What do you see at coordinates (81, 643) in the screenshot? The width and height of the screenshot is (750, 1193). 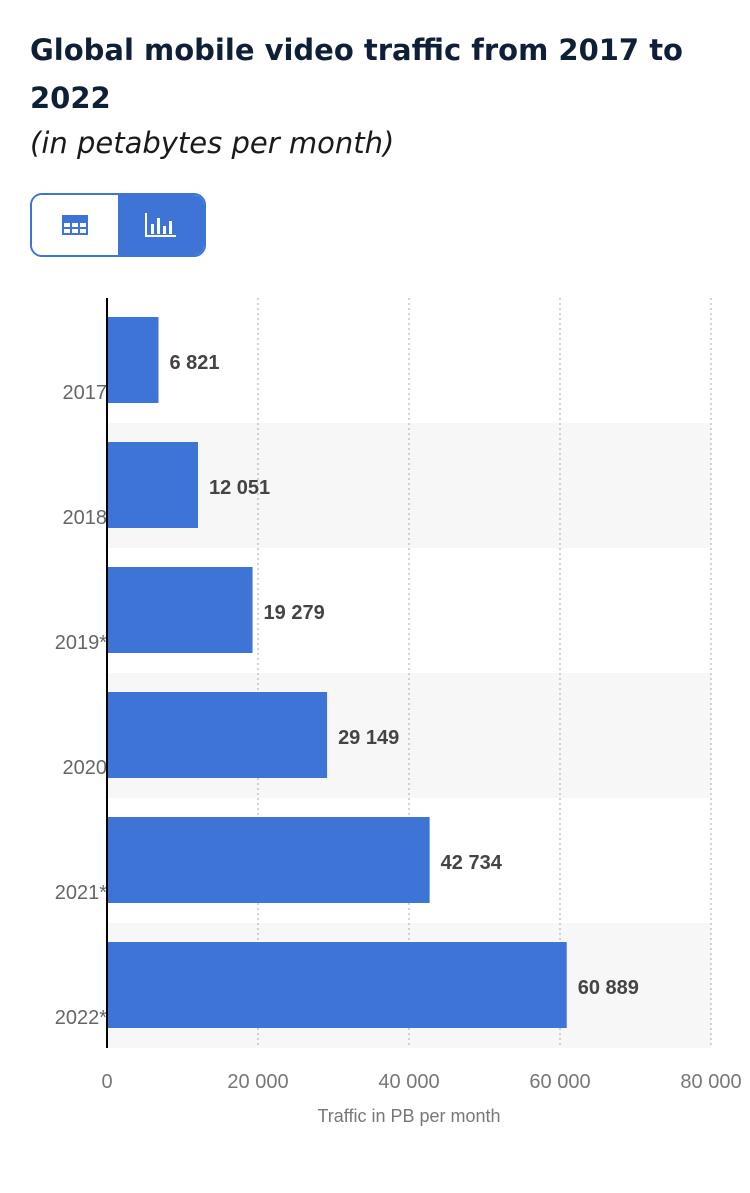 I see `category-label: 2019*` at bounding box center [81, 643].